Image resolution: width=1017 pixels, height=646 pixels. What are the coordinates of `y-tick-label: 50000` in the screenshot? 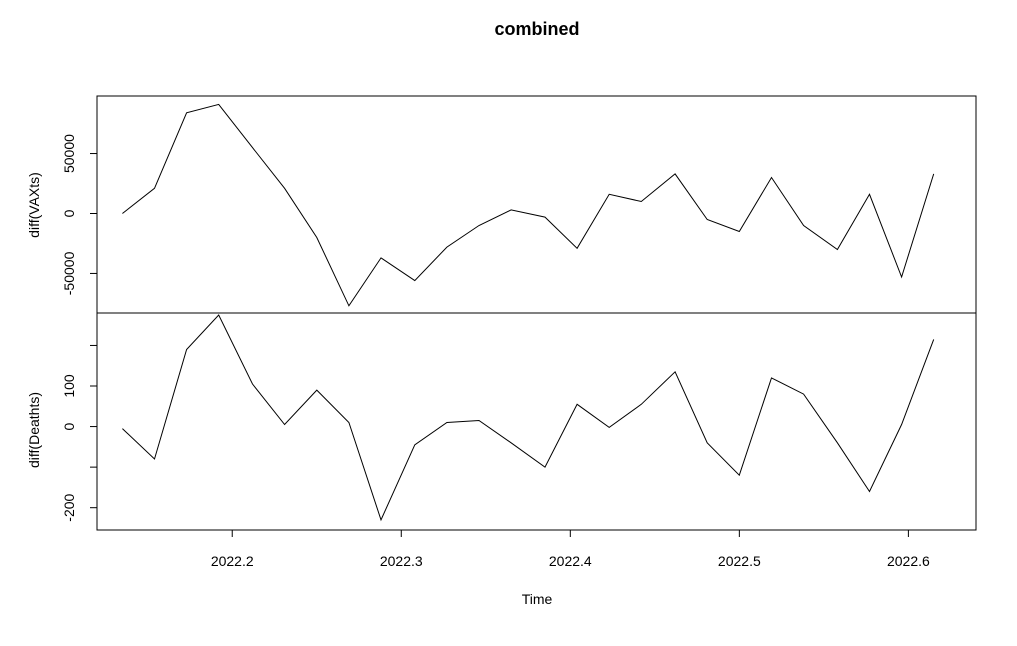 It's located at (69, 153).